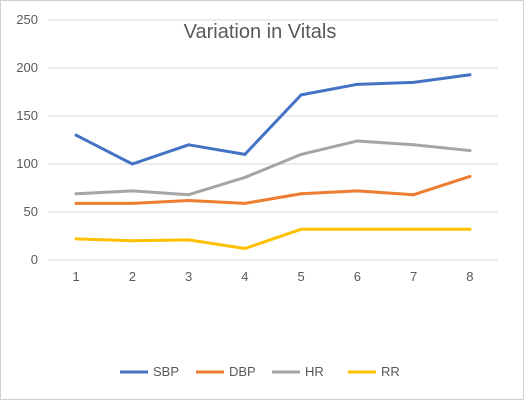 The width and height of the screenshot is (524, 400). Describe the element at coordinates (149, 371) in the screenshot. I see `legend-item-sbp: SBP` at that location.